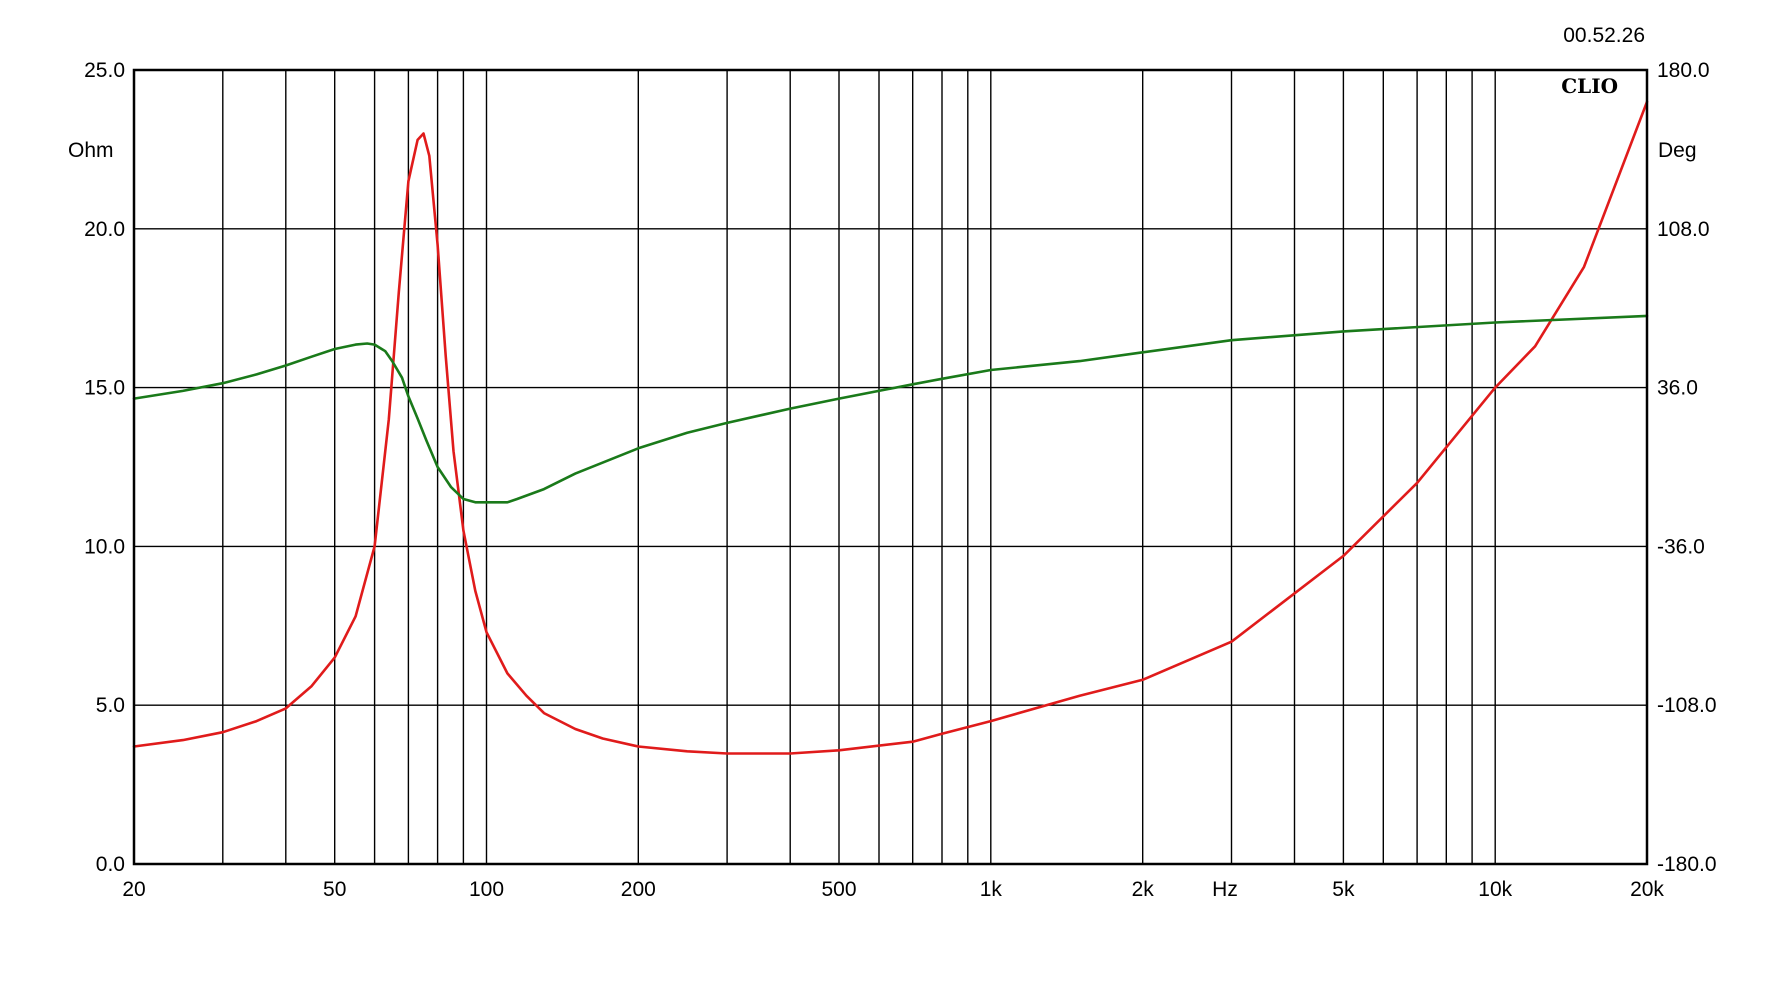 This screenshot has height=1001, width=1772. What do you see at coordinates (1683, 229) in the screenshot?
I see `y-right-tick-label: 108.0` at bounding box center [1683, 229].